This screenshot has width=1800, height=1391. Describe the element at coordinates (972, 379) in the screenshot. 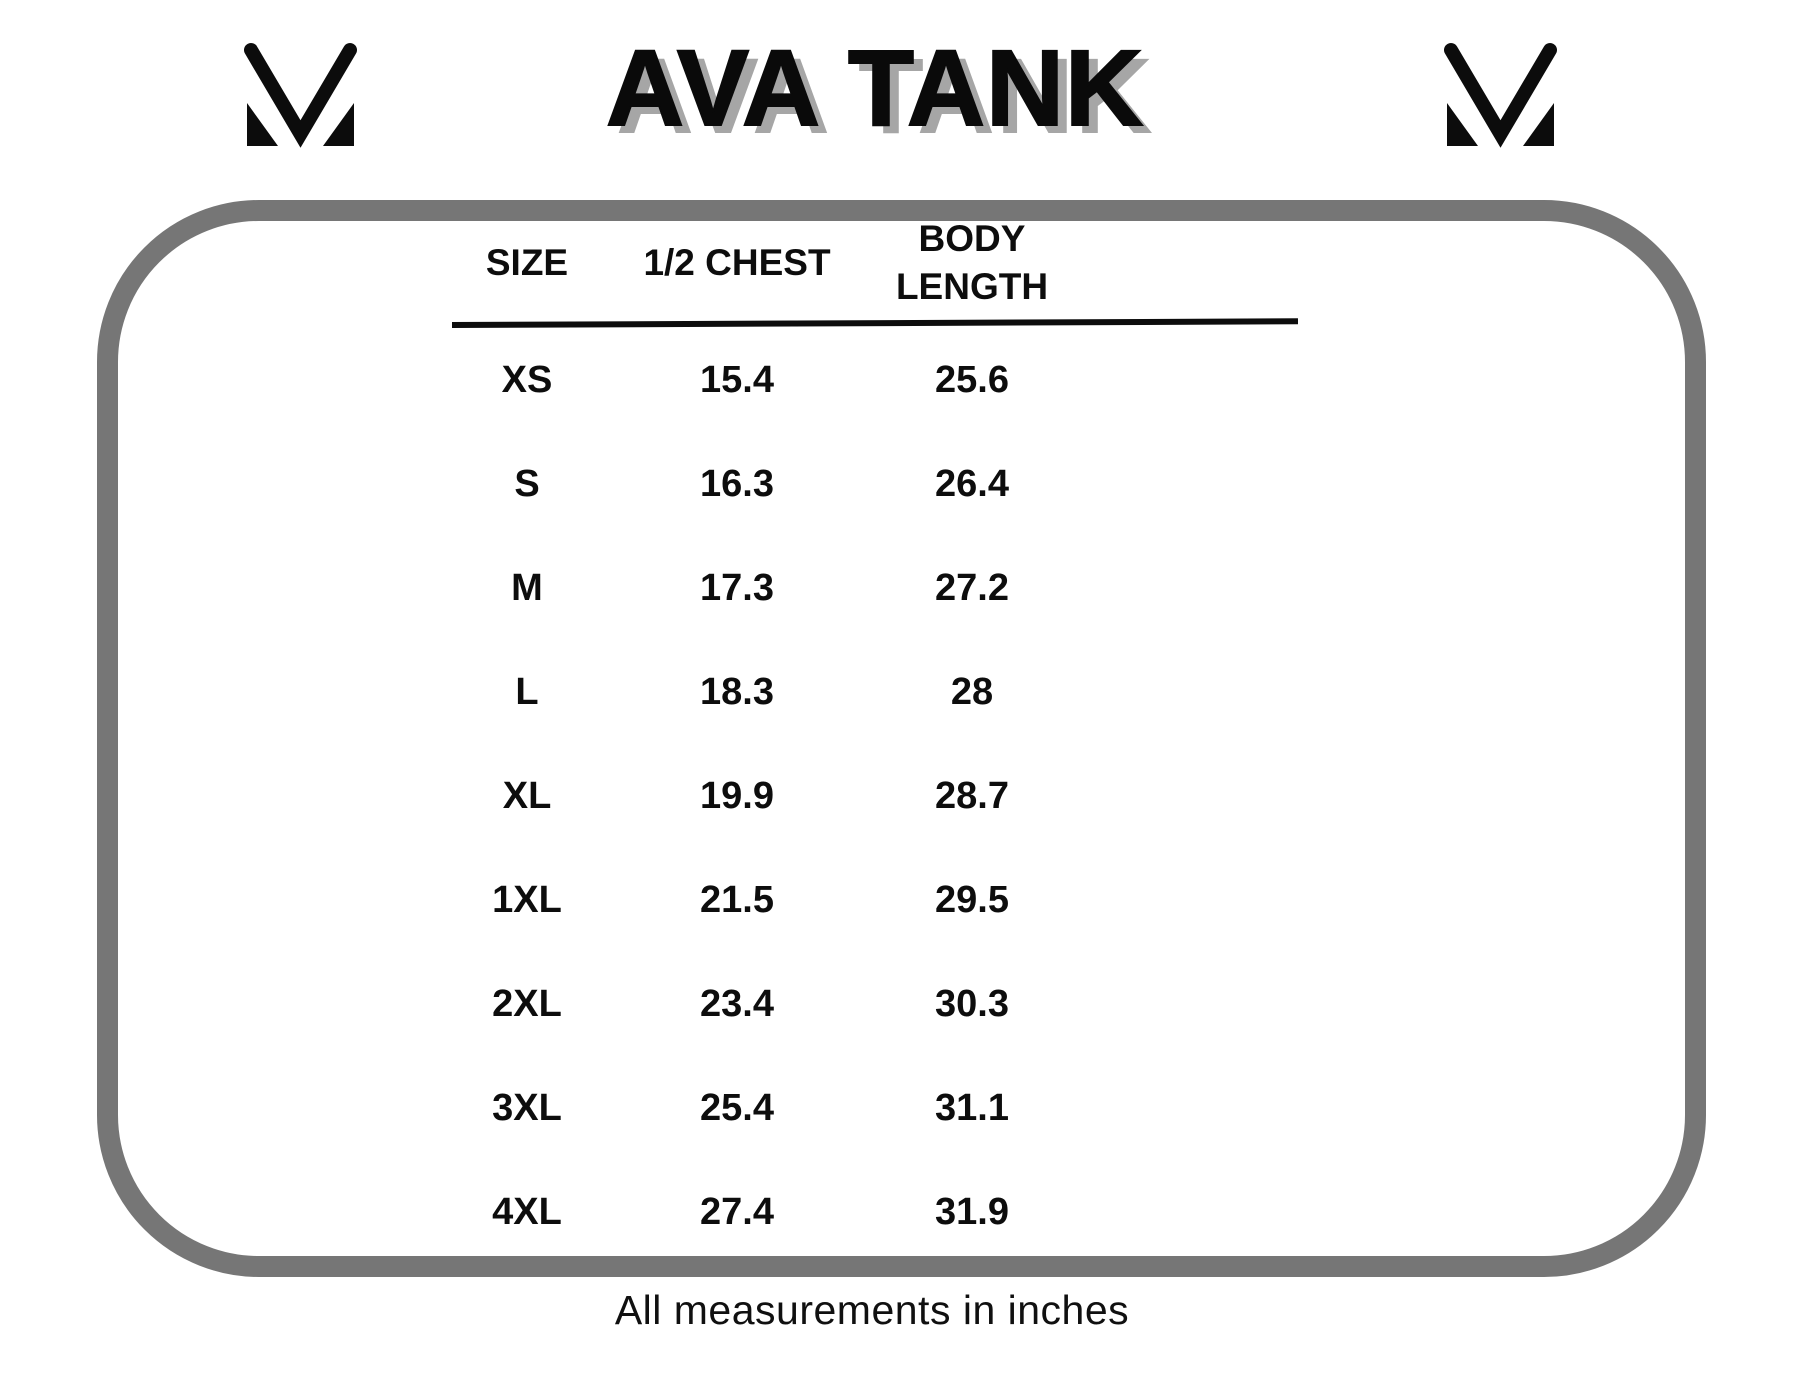

I see `body-length-cell: 25.6` at that location.